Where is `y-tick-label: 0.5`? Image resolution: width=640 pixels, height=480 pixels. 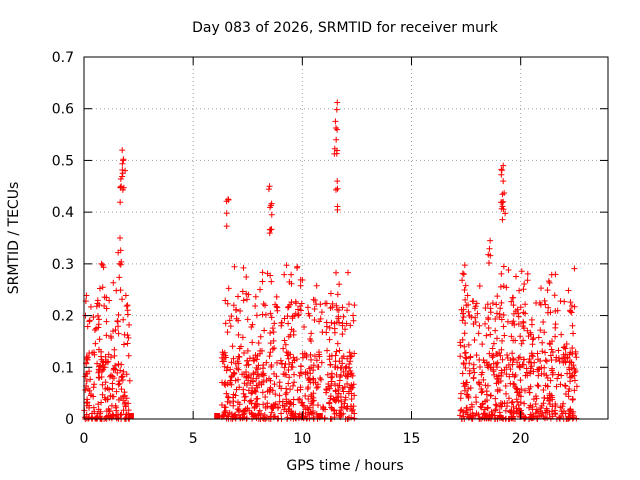
y-tick-label: 0.5 is located at coordinates (63, 161).